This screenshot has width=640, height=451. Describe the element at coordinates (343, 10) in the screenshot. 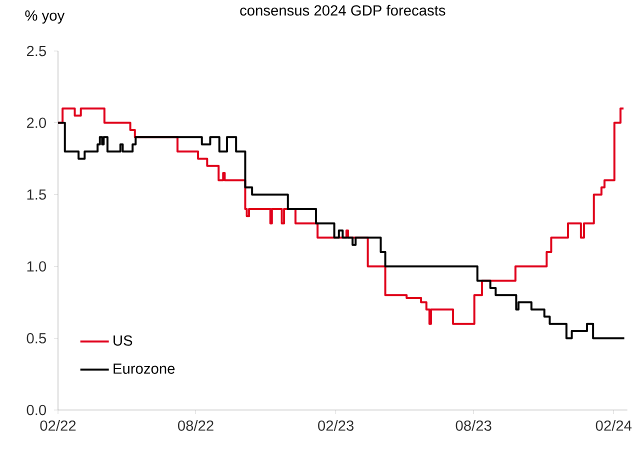

I see `chart-title: consensus 2024 GDP forecasts` at that location.